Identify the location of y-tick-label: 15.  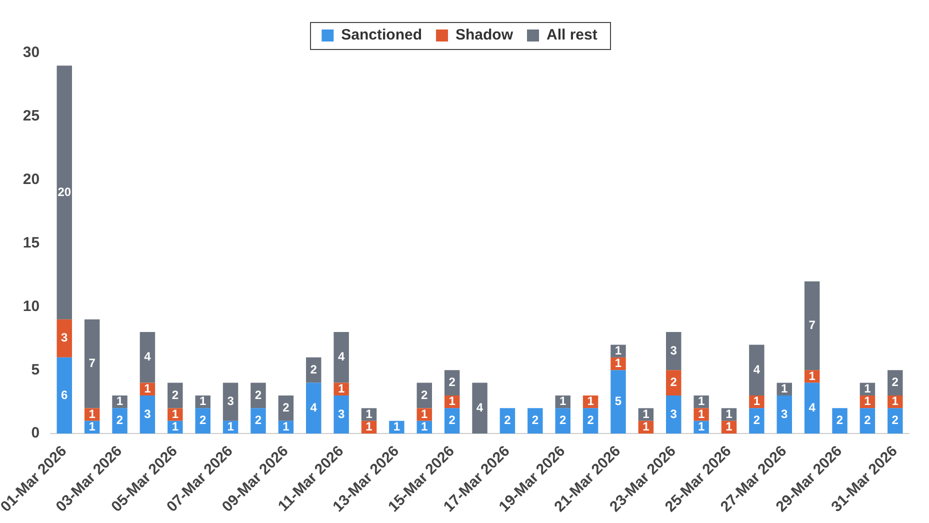
(31, 243).